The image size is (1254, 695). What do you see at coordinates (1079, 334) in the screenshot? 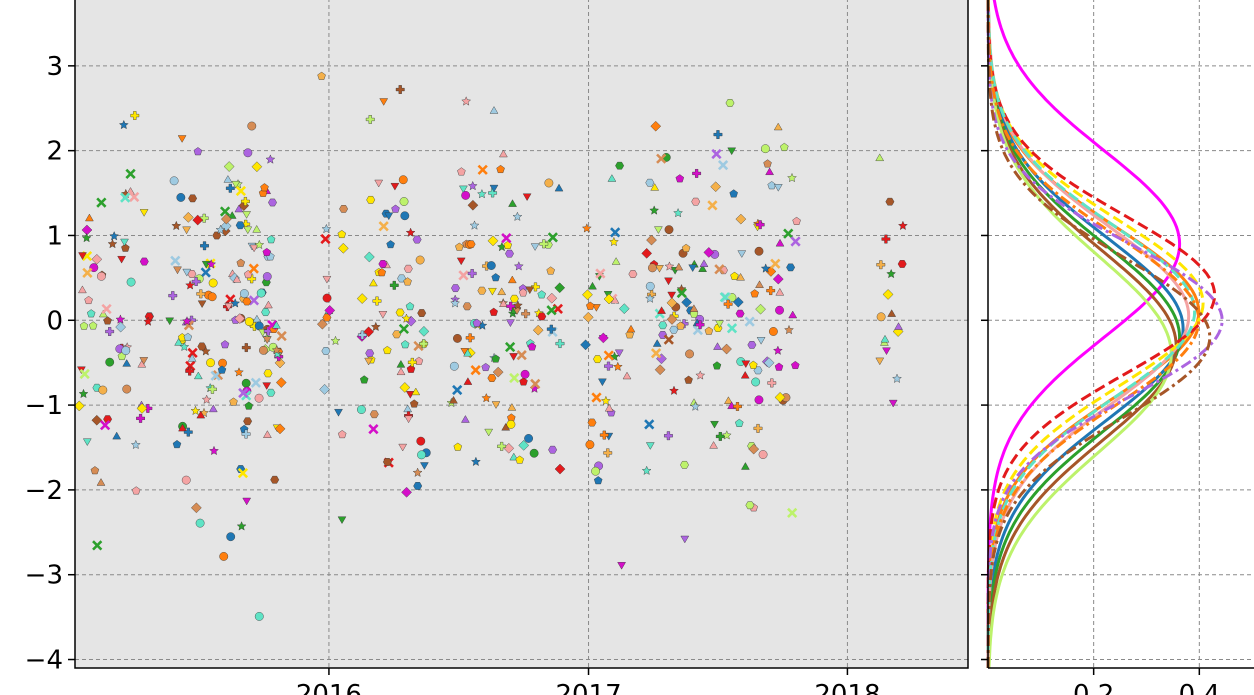
I see `density-curve` at bounding box center [1079, 334].